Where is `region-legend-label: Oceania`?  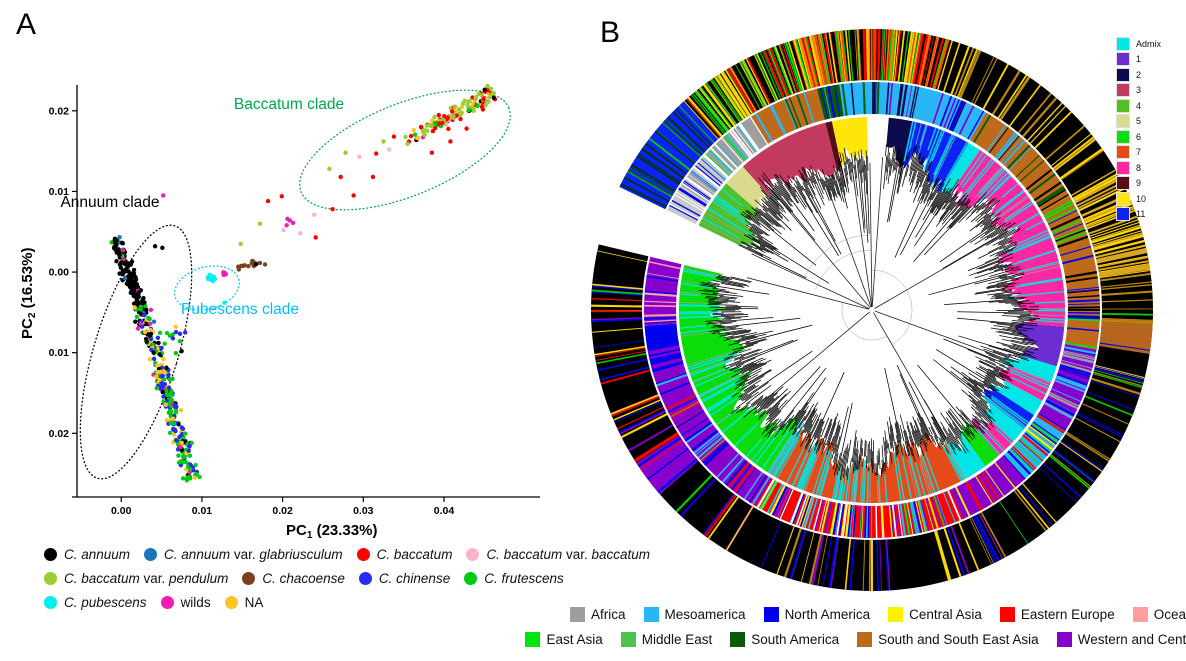
region-legend-label: Oceania is located at coordinates (1169, 614).